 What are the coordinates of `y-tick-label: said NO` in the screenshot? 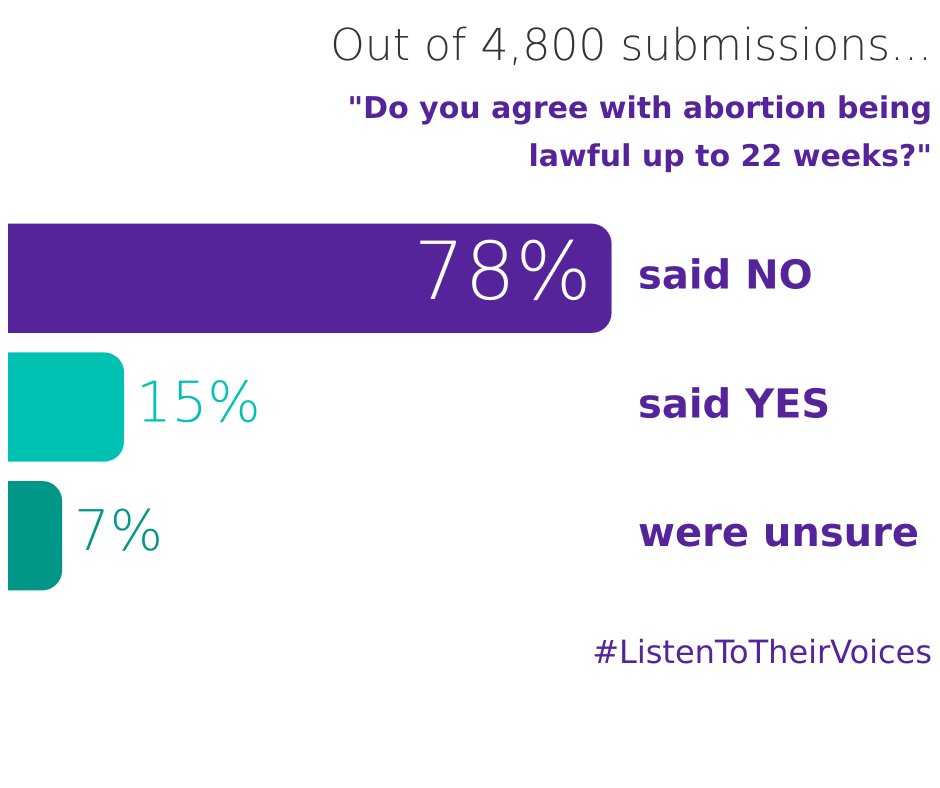 It's located at (725, 275).